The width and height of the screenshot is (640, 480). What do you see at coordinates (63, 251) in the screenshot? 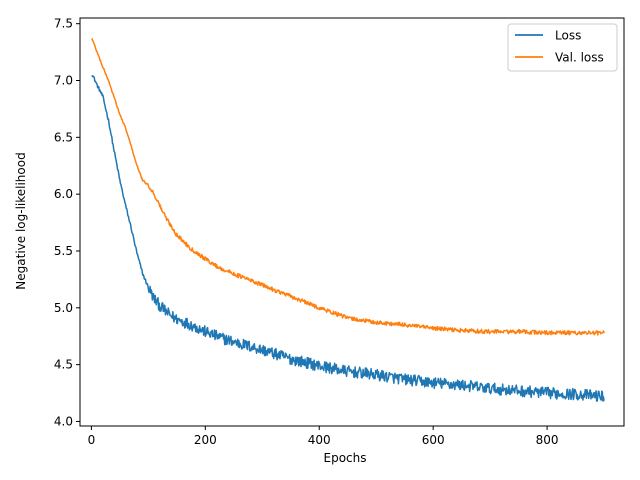
I see `y-tick-label: 5.5` at bounding box center [63, 251].